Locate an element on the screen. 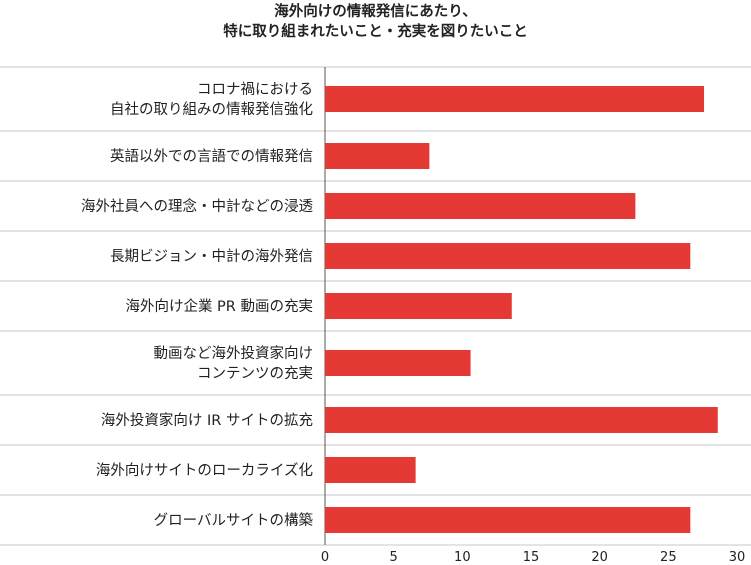 The width and height of the screenshot is (751, 565). category-label-8-line-0: グローバルサイトの構築 is located at coordinates (234, 520).